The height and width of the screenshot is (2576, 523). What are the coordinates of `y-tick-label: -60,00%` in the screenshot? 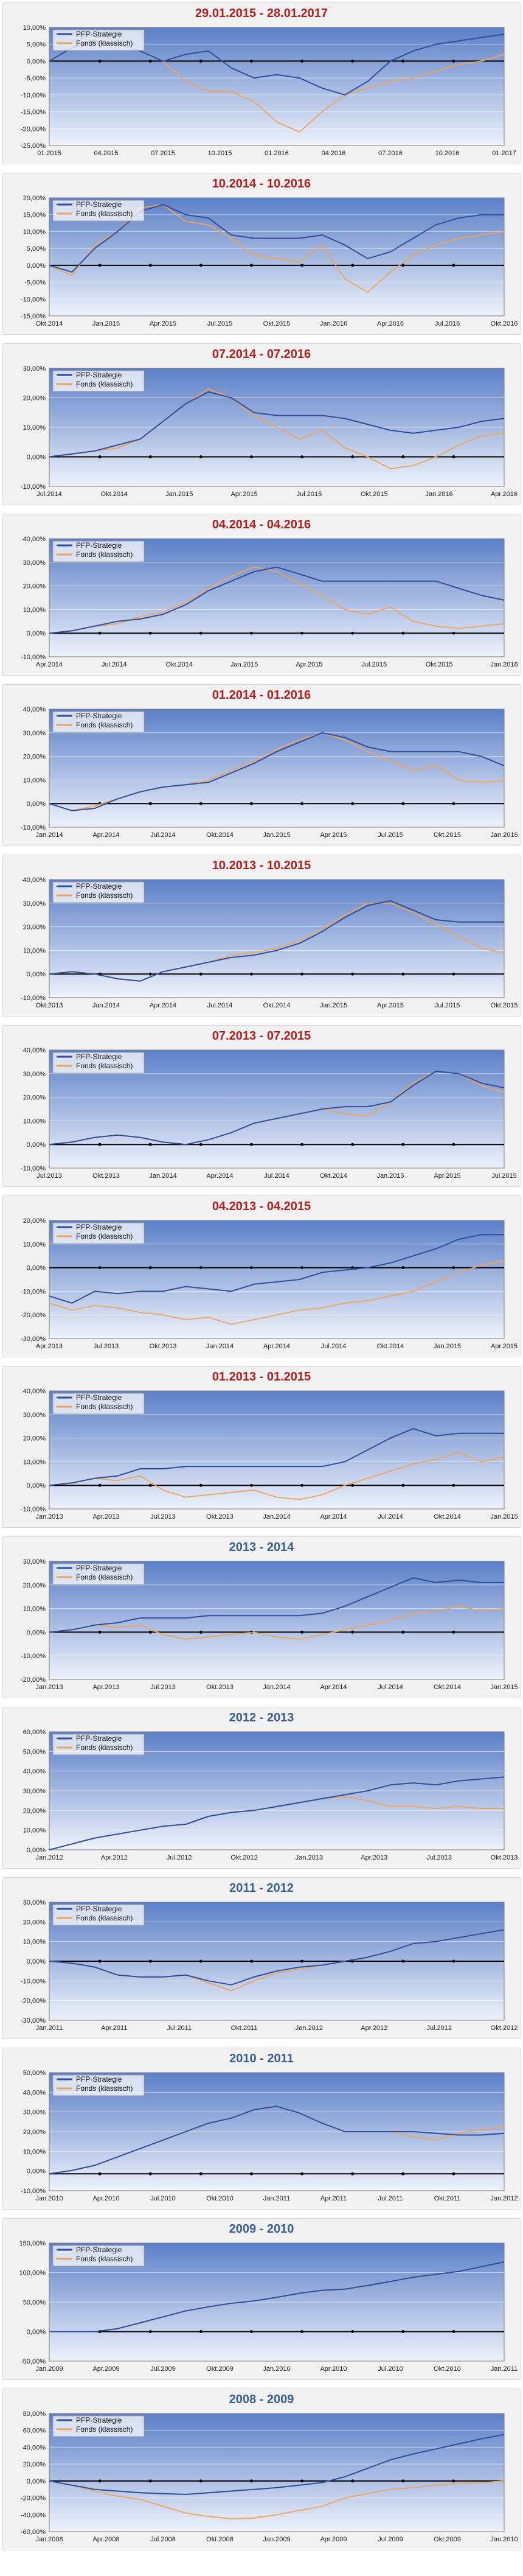 It's located at (34, 2532).